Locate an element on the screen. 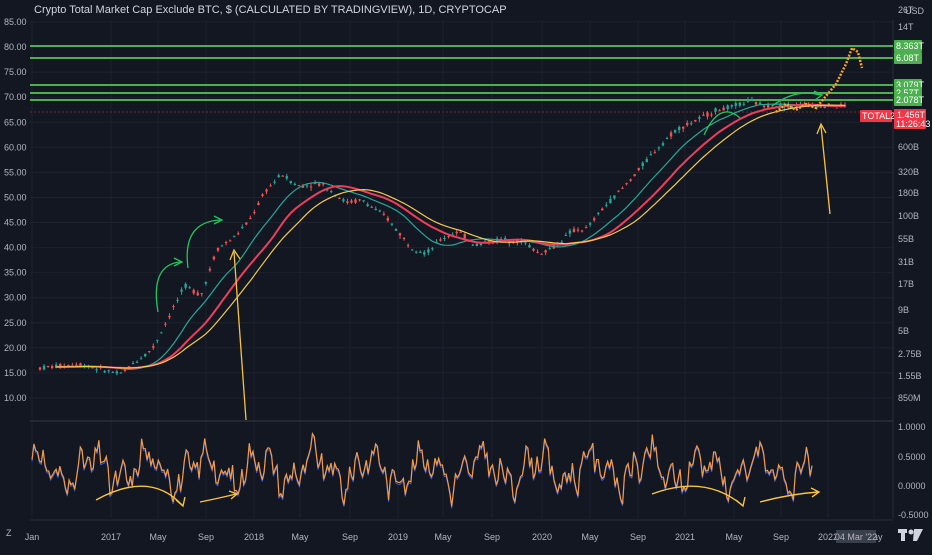 The image size is (932, 555). left-axis-tick-label: 30.00 is located at coordinates (15, 298).